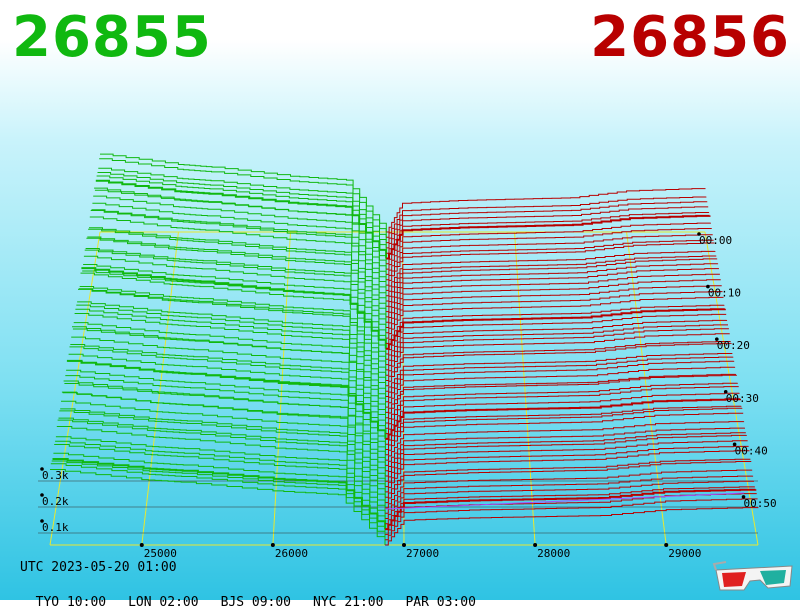  What do you see at coordinates (163, 602) in the screenshot?
I see `clock-lon: LON 02:00` at bounding box center [163, 602].